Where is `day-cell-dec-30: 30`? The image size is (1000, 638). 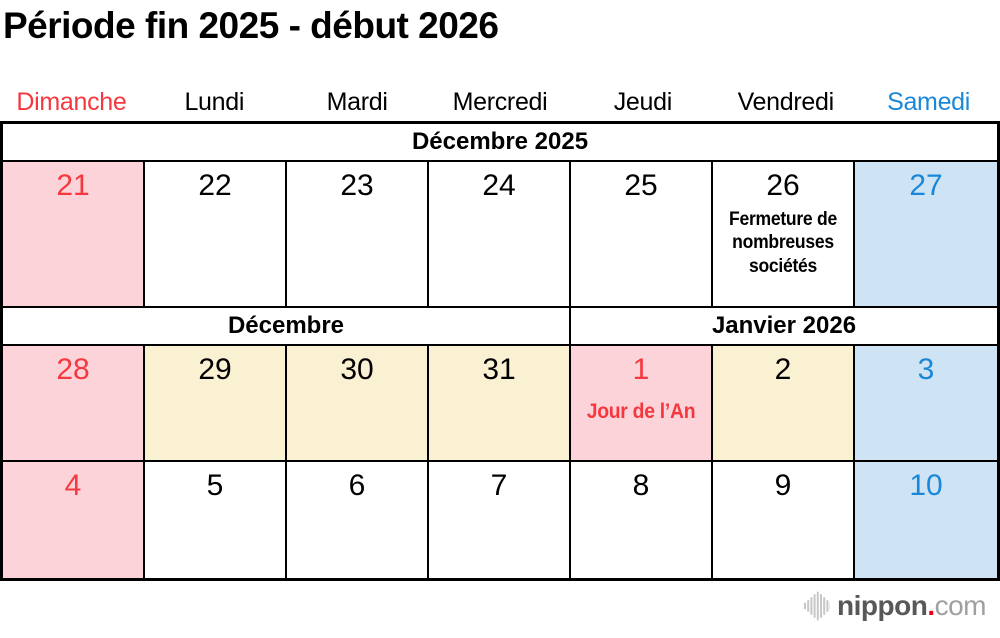
day-cell-dec-30: 30 is located at coordinates (358, 404).